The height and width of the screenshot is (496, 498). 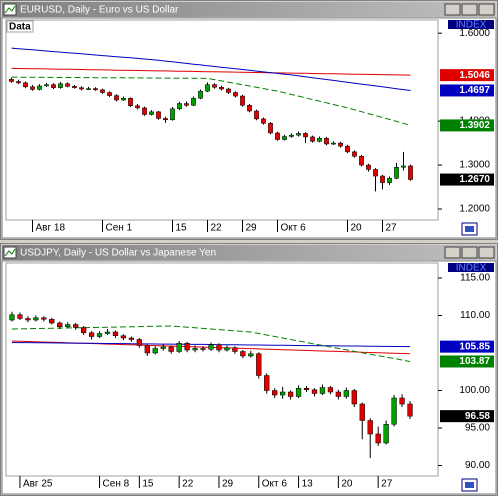 What do you see at coordinates (294, 228) in the screenshot?
I see `x-tick-label: Окт 6` at bounding box center [294, 228].